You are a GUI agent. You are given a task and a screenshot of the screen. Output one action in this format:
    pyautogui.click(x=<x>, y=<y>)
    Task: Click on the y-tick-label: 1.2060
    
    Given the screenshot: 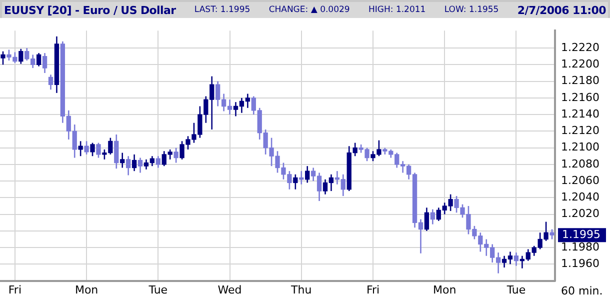 What is the action you would take?
    pyautogui.click(x=580, y=180)
    